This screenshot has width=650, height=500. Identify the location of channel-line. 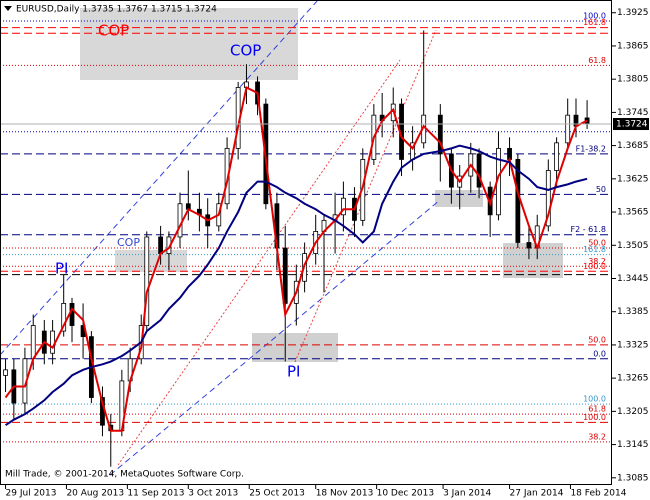
(365, 196).